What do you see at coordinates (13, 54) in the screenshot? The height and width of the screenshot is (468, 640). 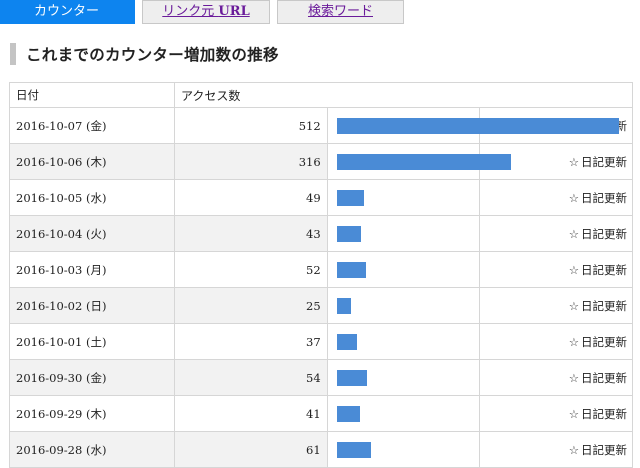 I see `heading-marker` at bounding box center [13, 54].